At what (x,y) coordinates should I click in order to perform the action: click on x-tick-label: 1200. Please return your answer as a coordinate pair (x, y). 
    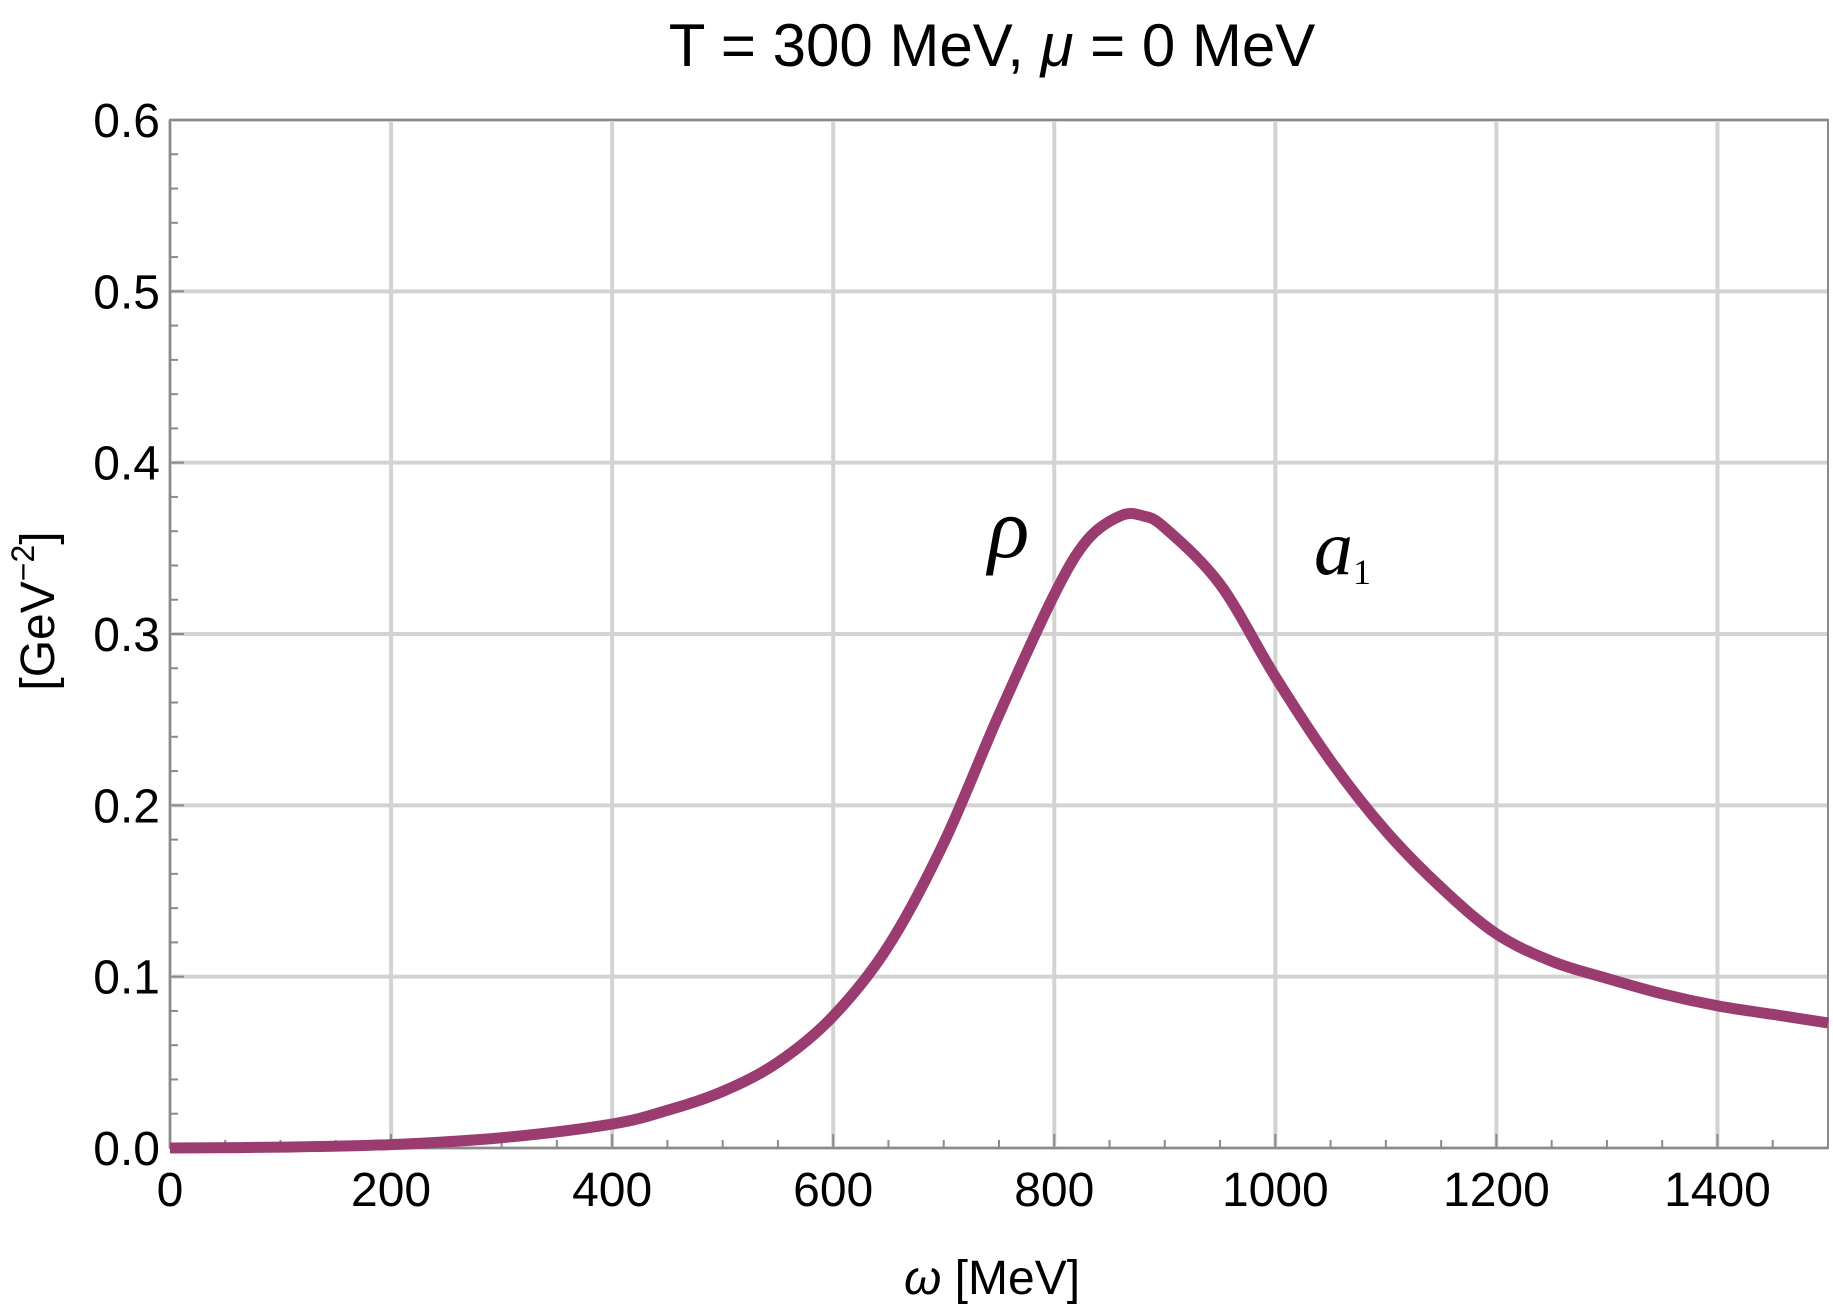
    Looking at the image, I should click on (1496, 1190).